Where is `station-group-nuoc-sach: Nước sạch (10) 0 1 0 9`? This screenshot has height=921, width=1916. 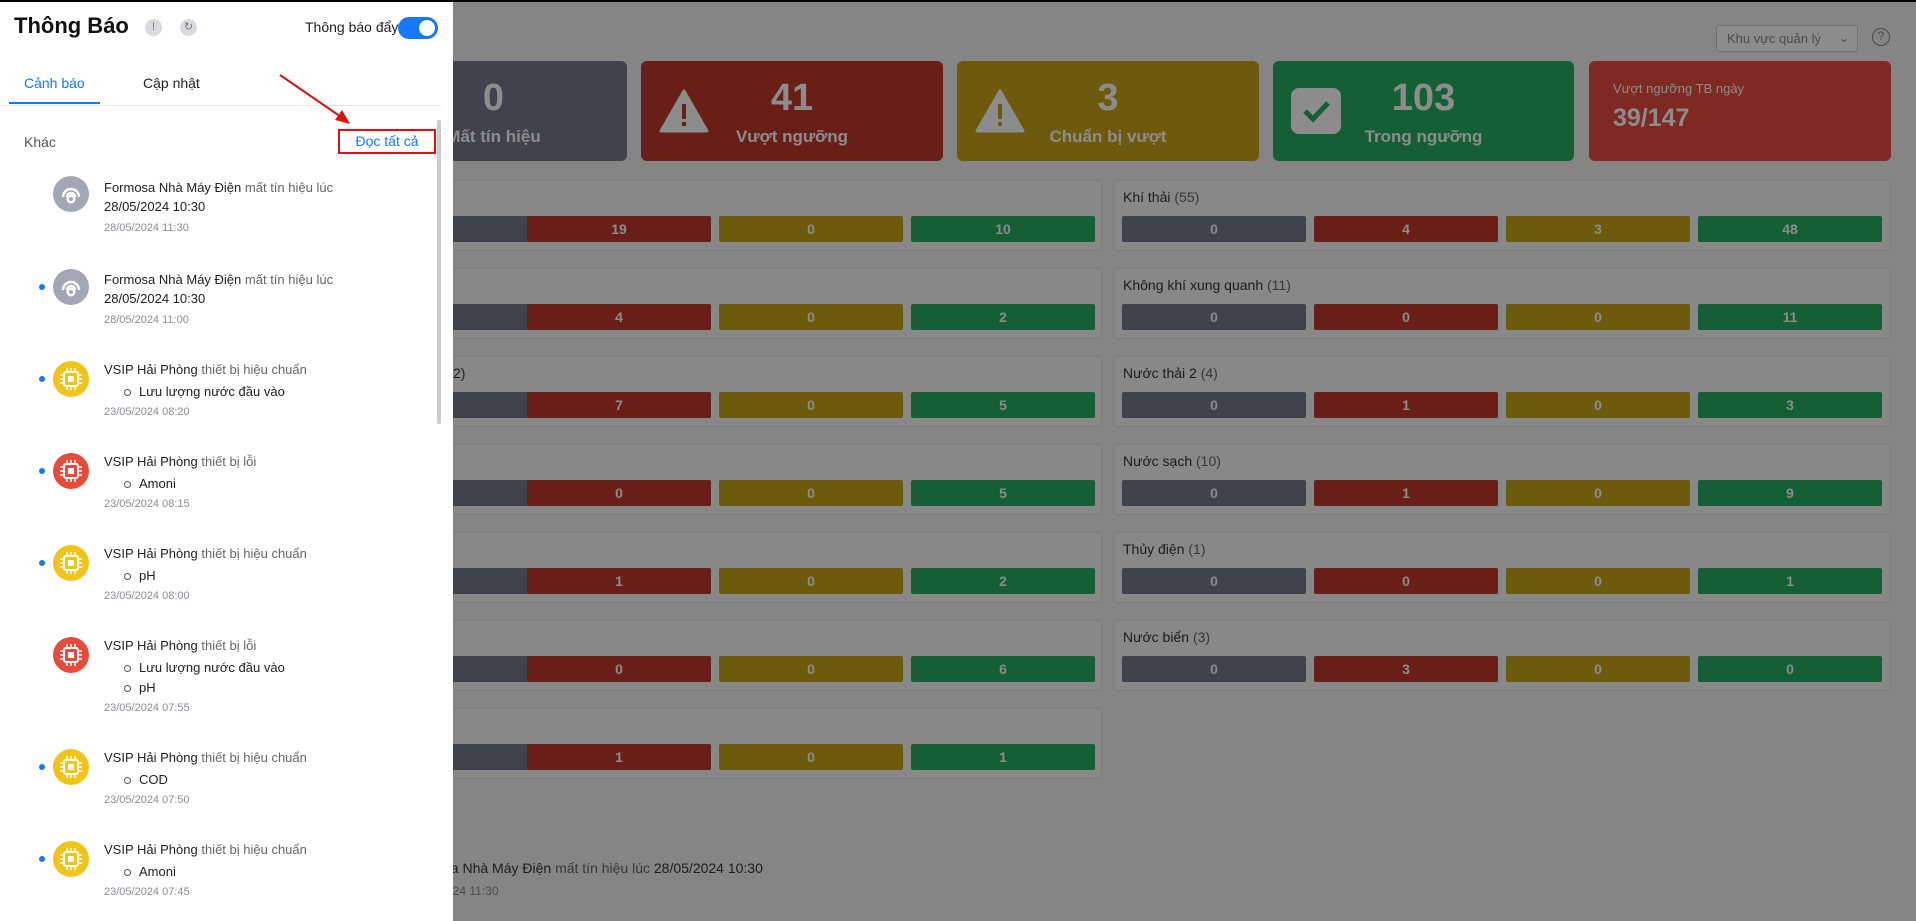 station-group-nuoc-sach: Nước sạch (10) 0 1 0 9 is located at coordinates (1502, 479).